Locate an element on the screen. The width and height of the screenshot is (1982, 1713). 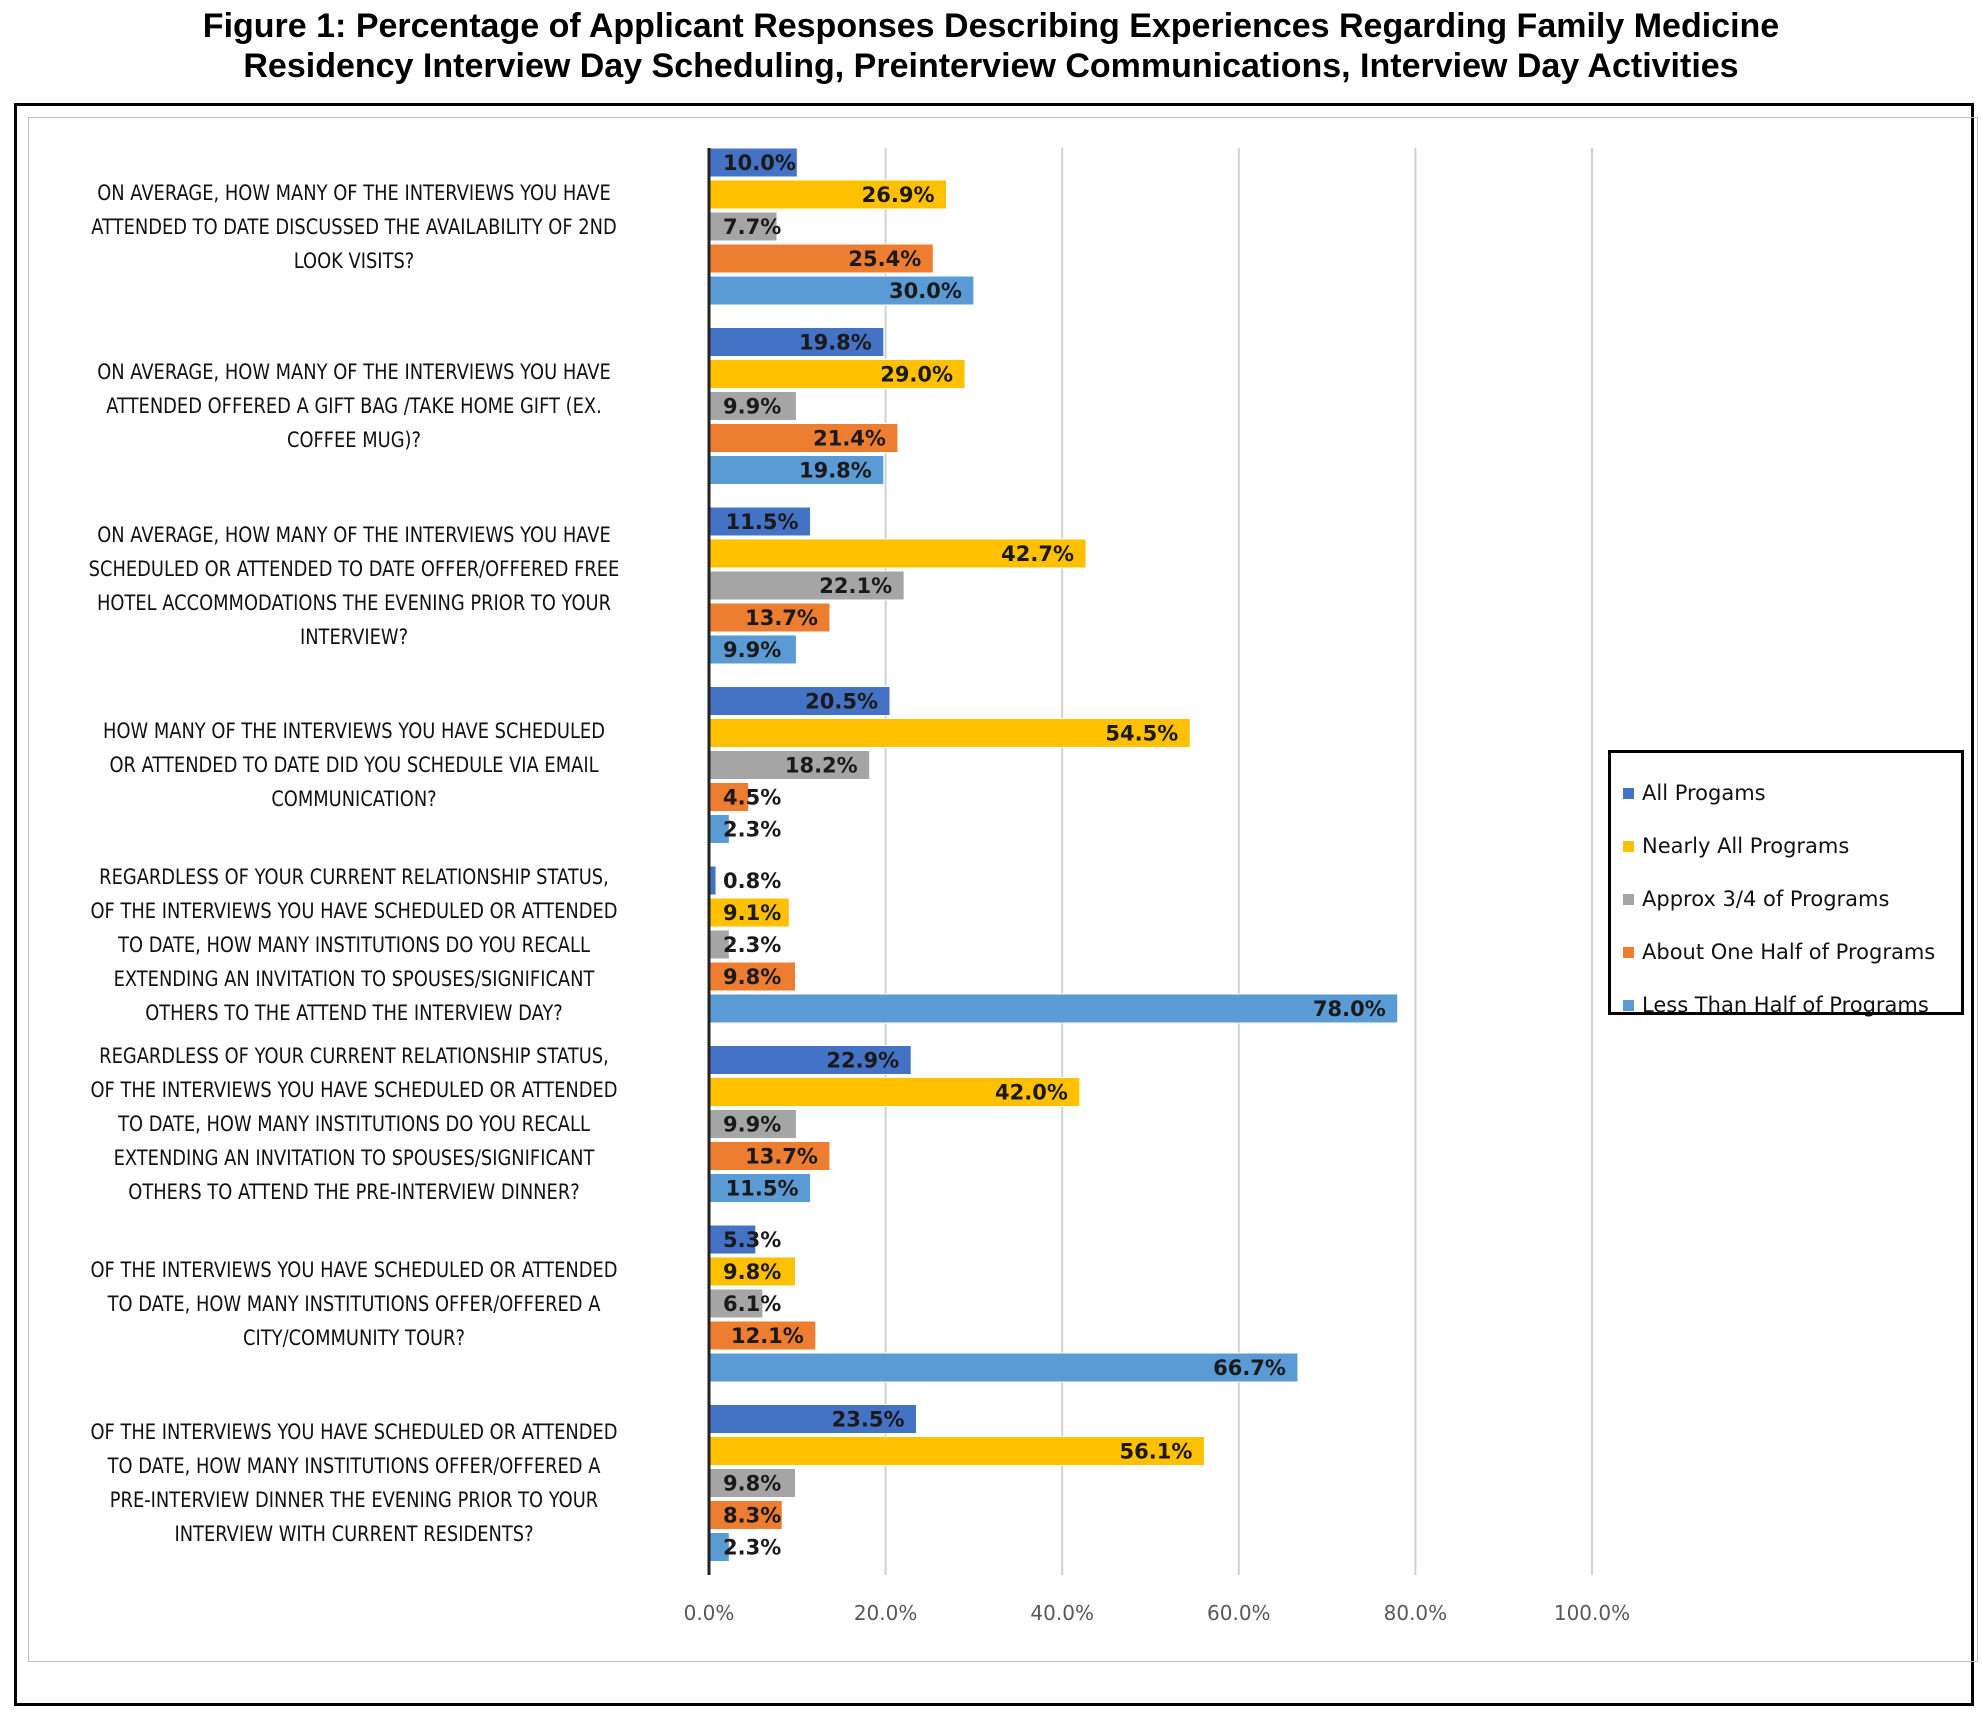
data-label: 9.1% is located at coordinates (752, 913).